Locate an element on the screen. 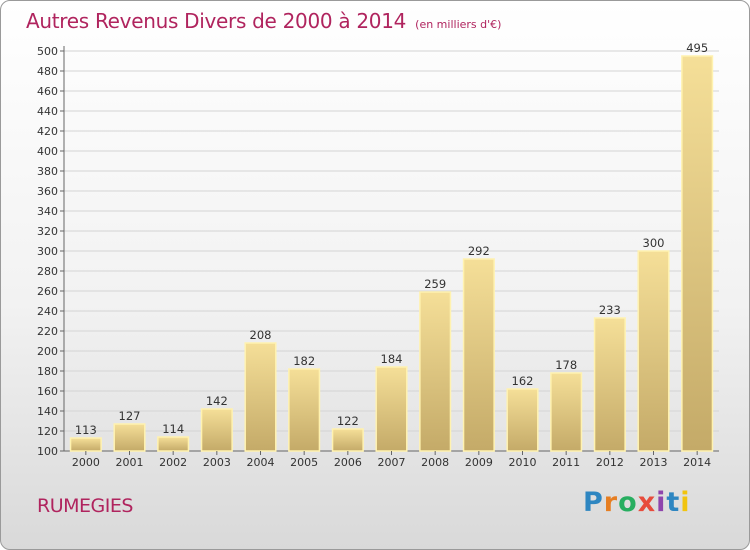  bar-value-label: 113 is located at coordinates (86, 430).